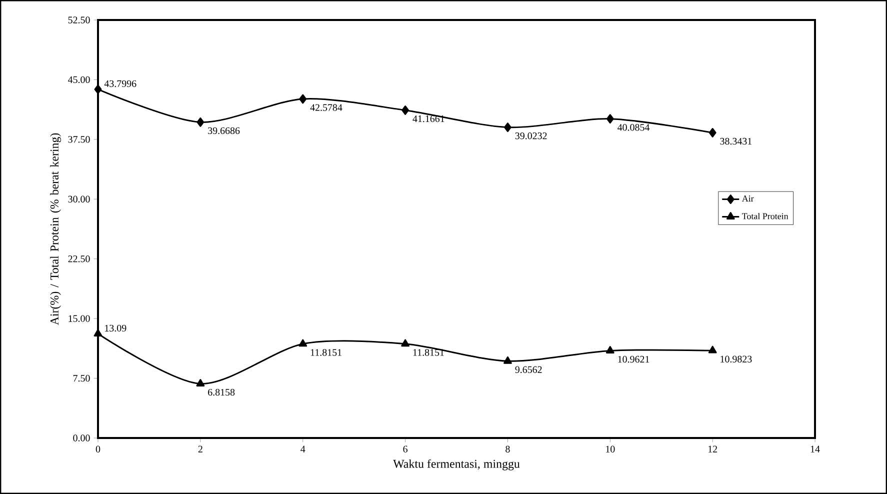 This screenshot has width=887, height=494. Describe the element at coordinates (79, 258) in the screenshot. I see `y-tick-label: 22.50` at that location.